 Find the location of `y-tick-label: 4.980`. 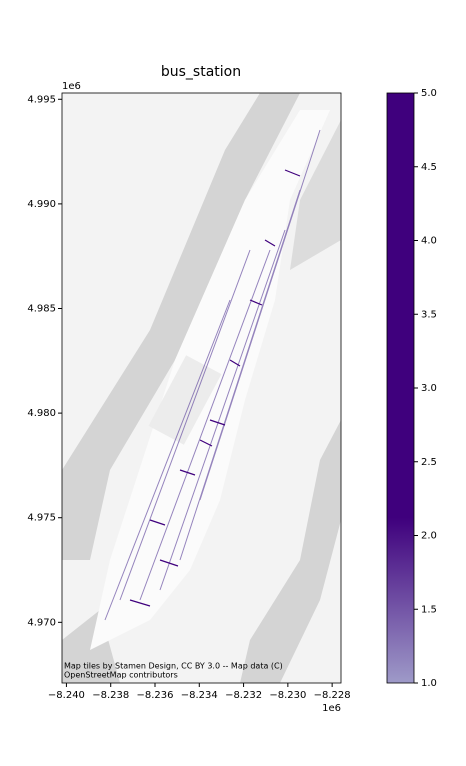

y-tick-label: 4.980 is located at coordinates (41, 413).